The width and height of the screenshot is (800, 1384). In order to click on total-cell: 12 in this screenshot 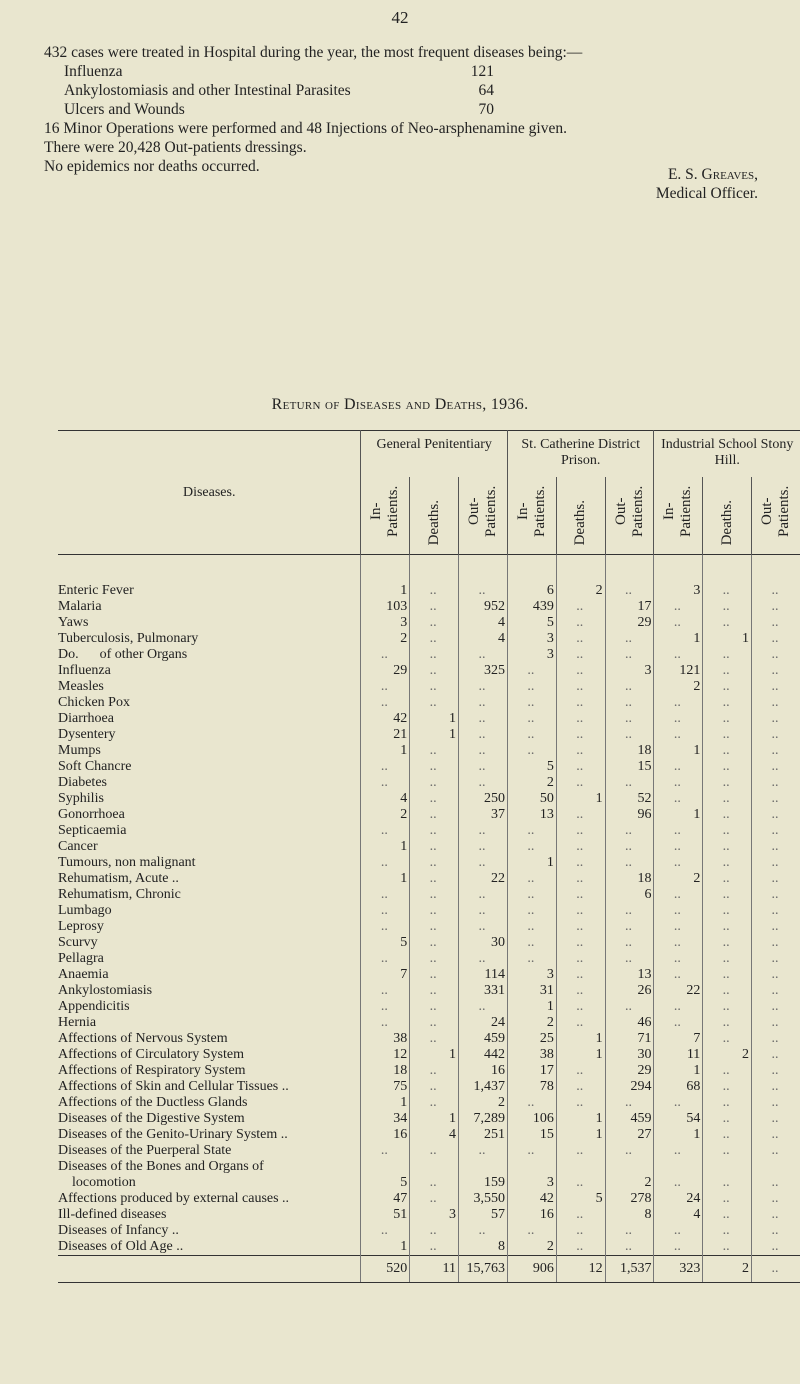, I will do `click(580, 1269)`.